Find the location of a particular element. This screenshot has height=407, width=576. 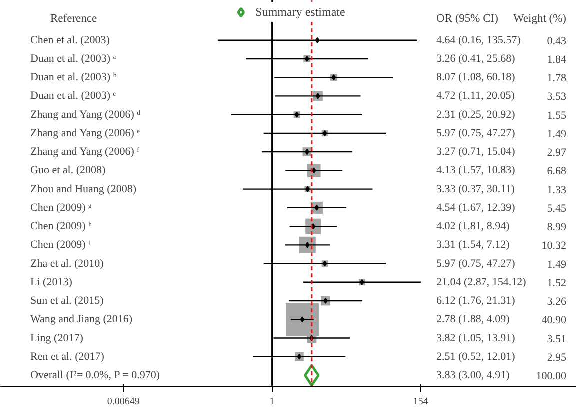

y-tick-label: Overall (I²= 0.0%, P = 0.970) is located at coordinates (95, 376).